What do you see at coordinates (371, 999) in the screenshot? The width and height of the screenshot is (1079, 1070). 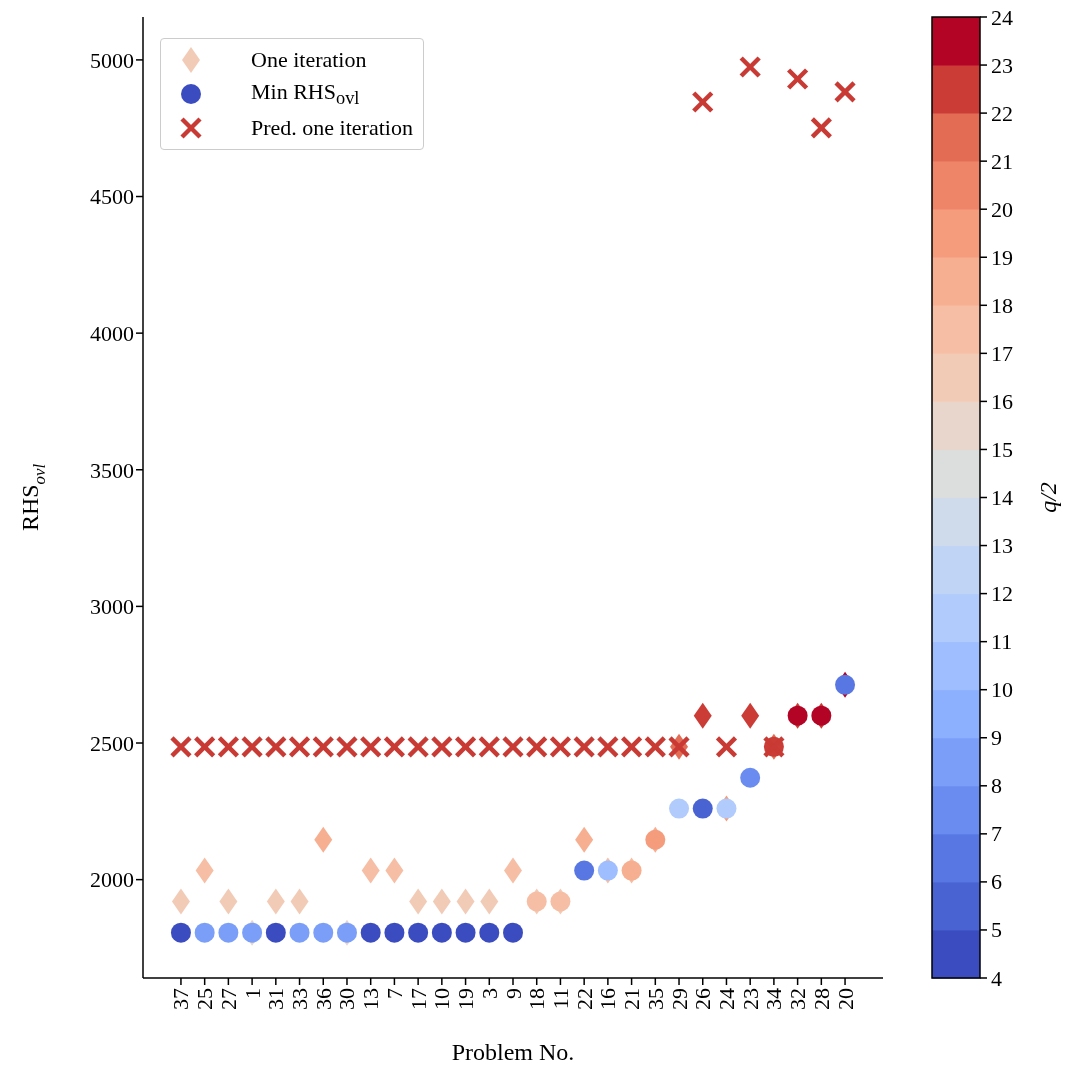 I see `x-tick-label: 13` at bounding box center [371, 999].